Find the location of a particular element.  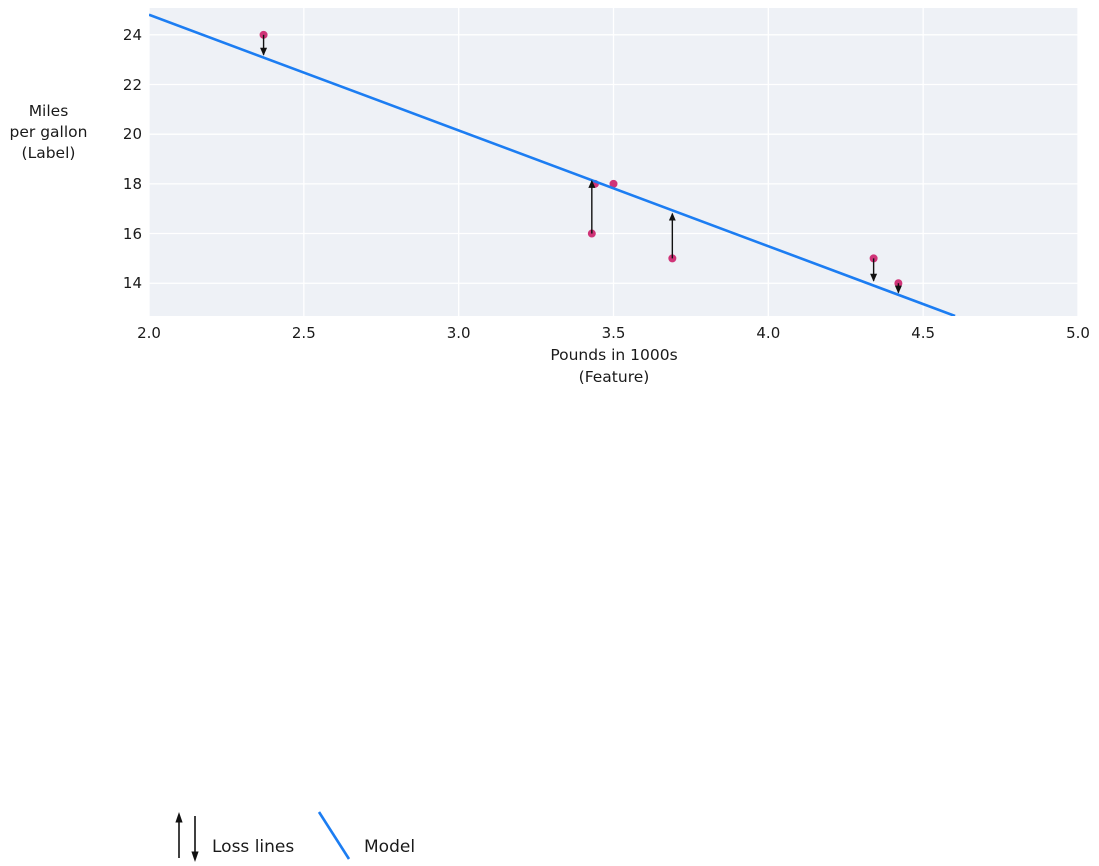

x-axis-label-line: (Feature) is located at coordinates (614, 377).